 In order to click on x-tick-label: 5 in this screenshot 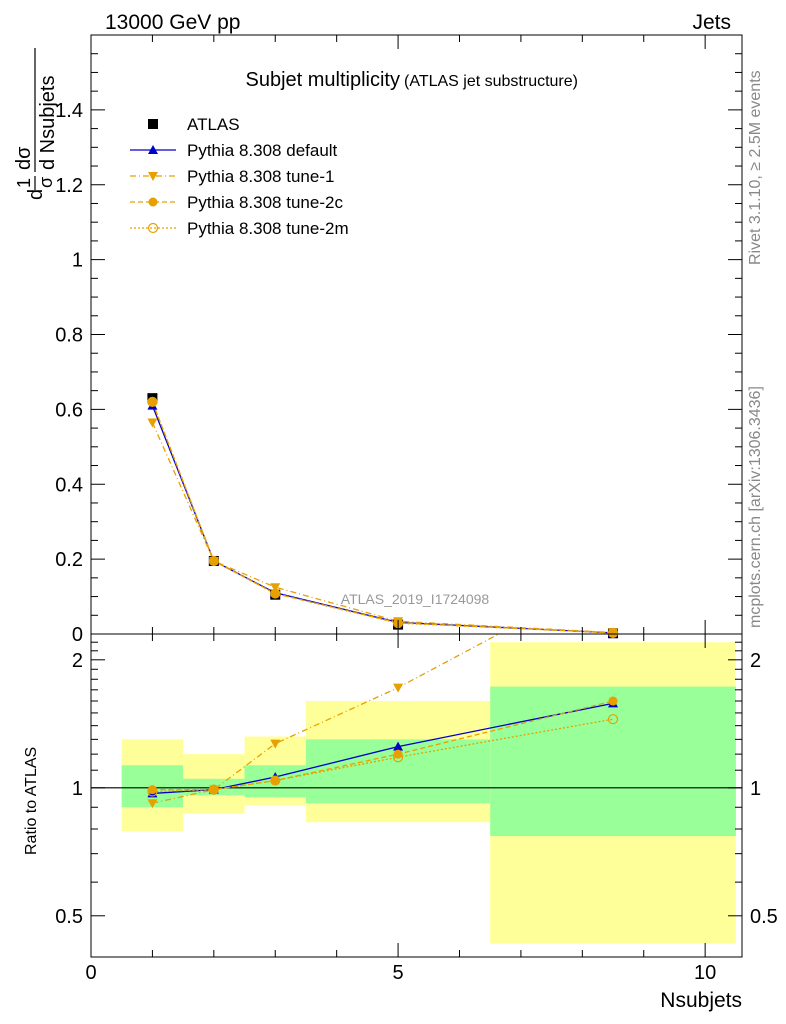, I will do `click(398, 973)`.